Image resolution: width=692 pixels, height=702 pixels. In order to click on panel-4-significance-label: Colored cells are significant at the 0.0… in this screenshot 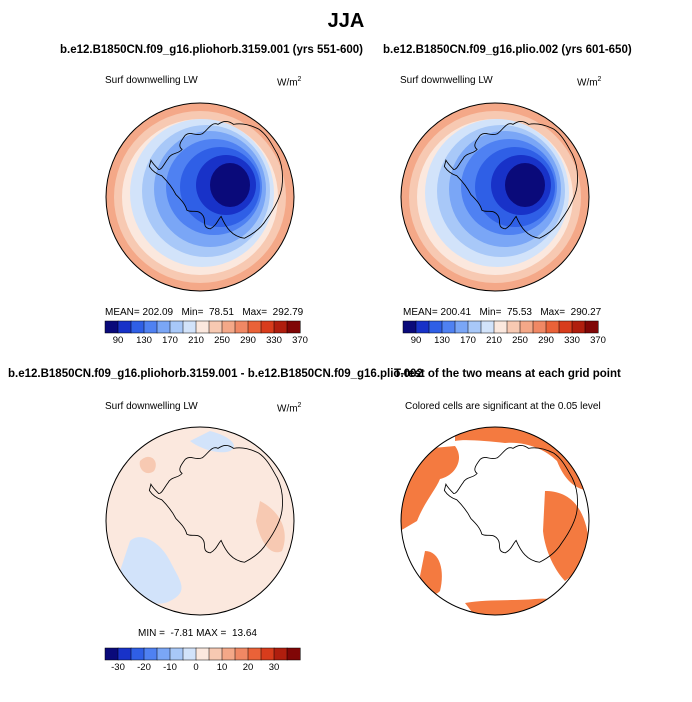, I will do `click(503, 406)`.